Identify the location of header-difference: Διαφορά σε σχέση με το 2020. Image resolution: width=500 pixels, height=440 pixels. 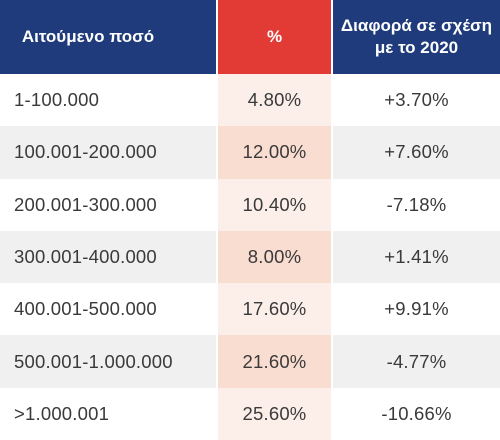
(416, 37).